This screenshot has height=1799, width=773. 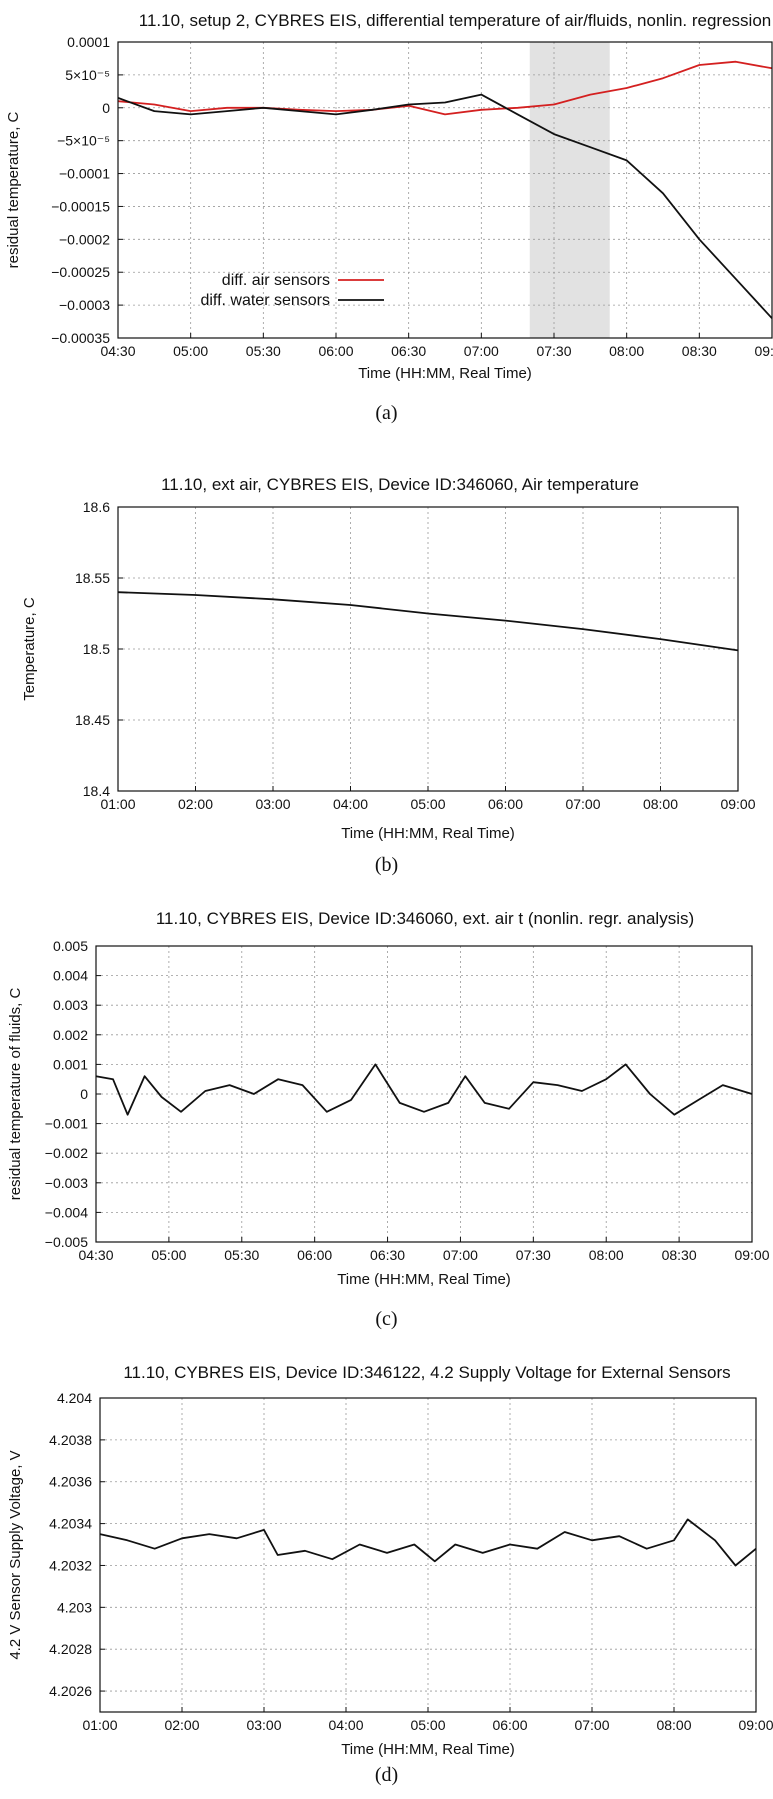 What do you see at coordinates (70, 1524) in the screenshot?
I see `y-tick-label: 4.2034` at bounding box center [70, 1524].